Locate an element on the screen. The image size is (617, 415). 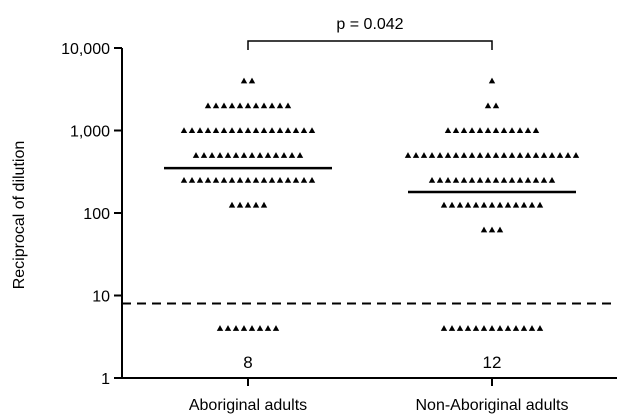
y-tick-label: 1 is located at coordinates (105, 379).